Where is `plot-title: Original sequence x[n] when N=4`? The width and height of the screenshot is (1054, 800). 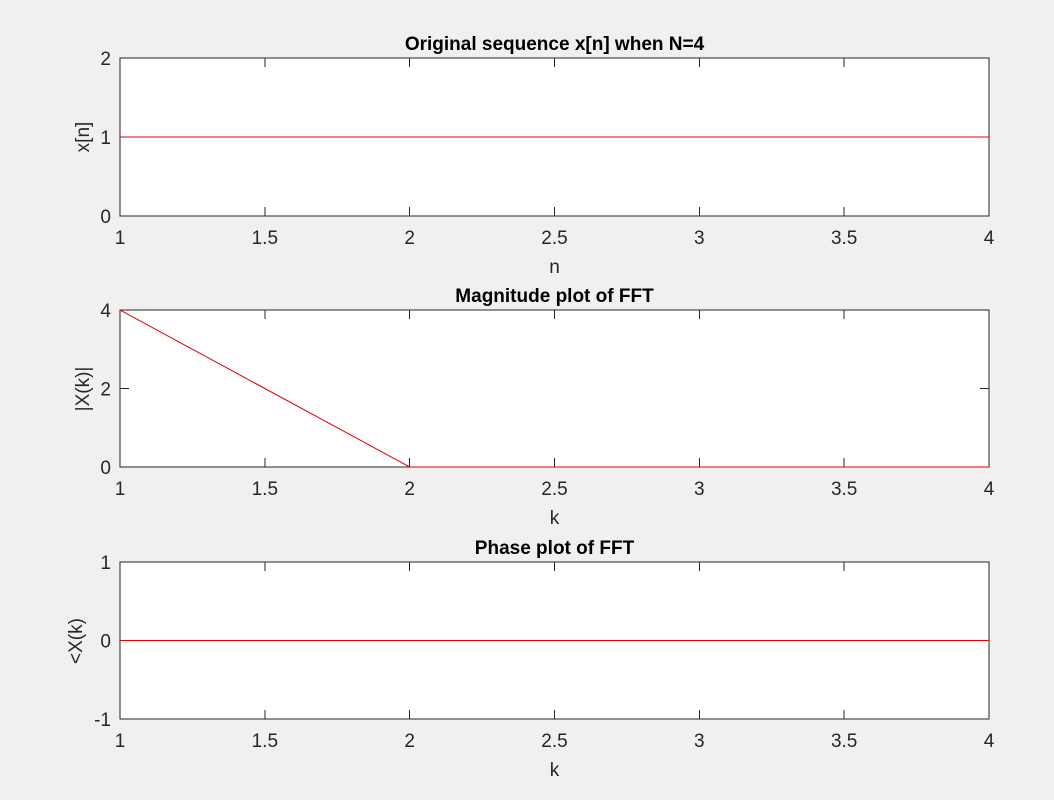
plot-title: Original sequence x[n] when N=4 is located at coordinates (555, 44).